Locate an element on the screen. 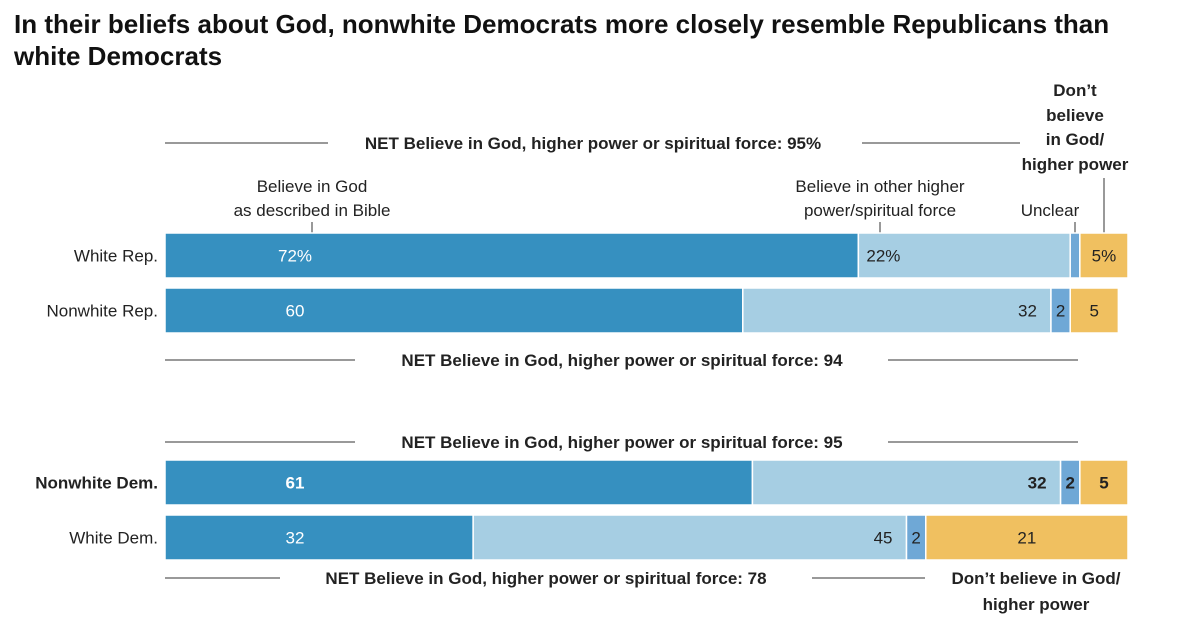  header-dont-believe: higher power is located at coordinates (1075, 164).